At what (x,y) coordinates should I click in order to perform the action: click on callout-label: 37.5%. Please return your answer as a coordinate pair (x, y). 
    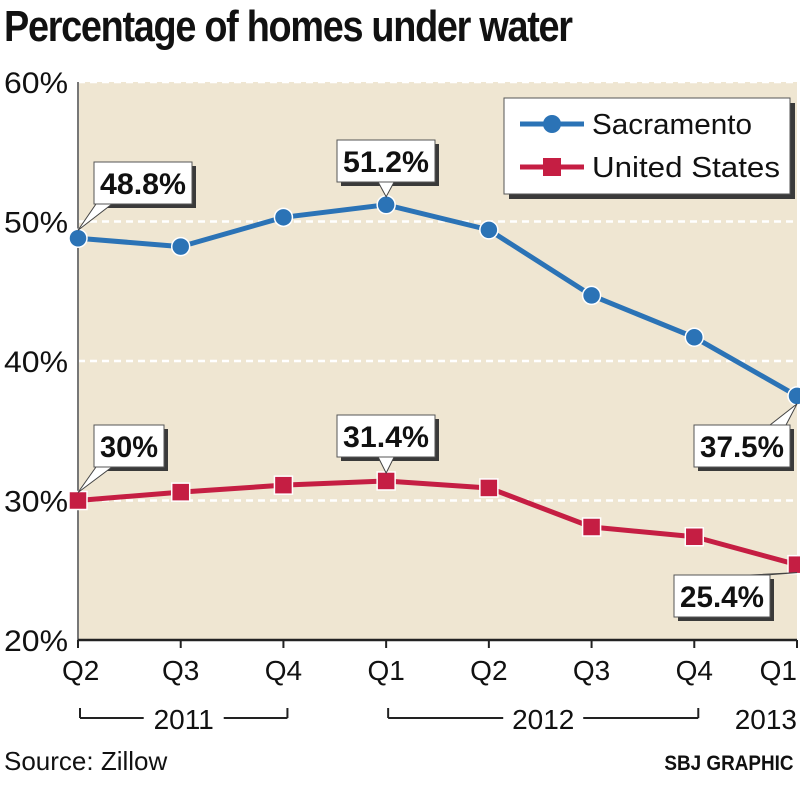
    Looking at the image, I should click on (742, 447).